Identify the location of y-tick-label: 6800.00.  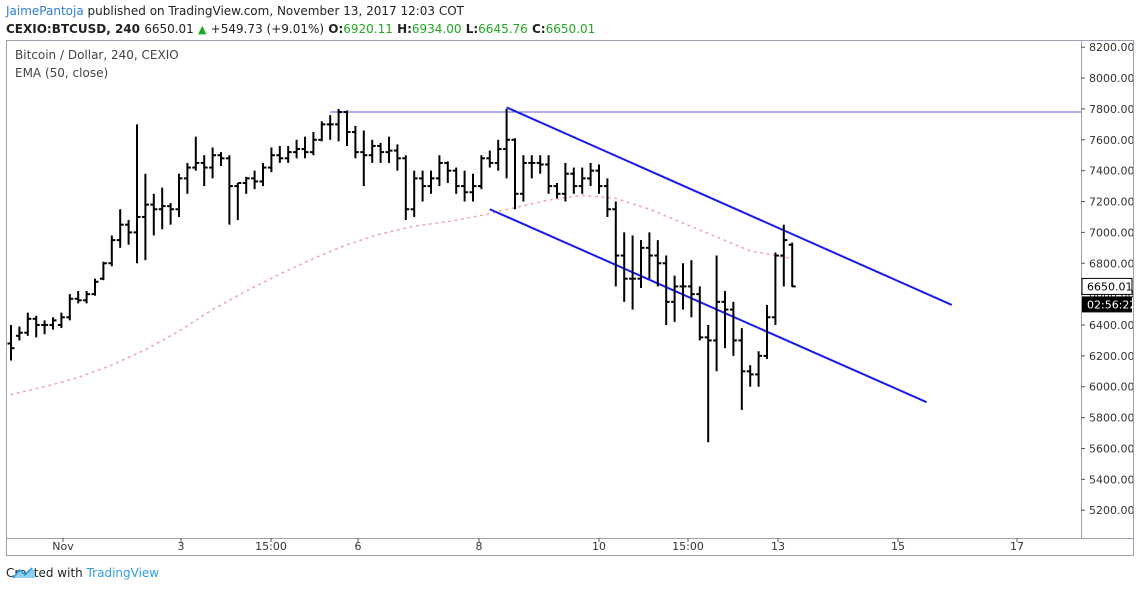
(1111, 263).